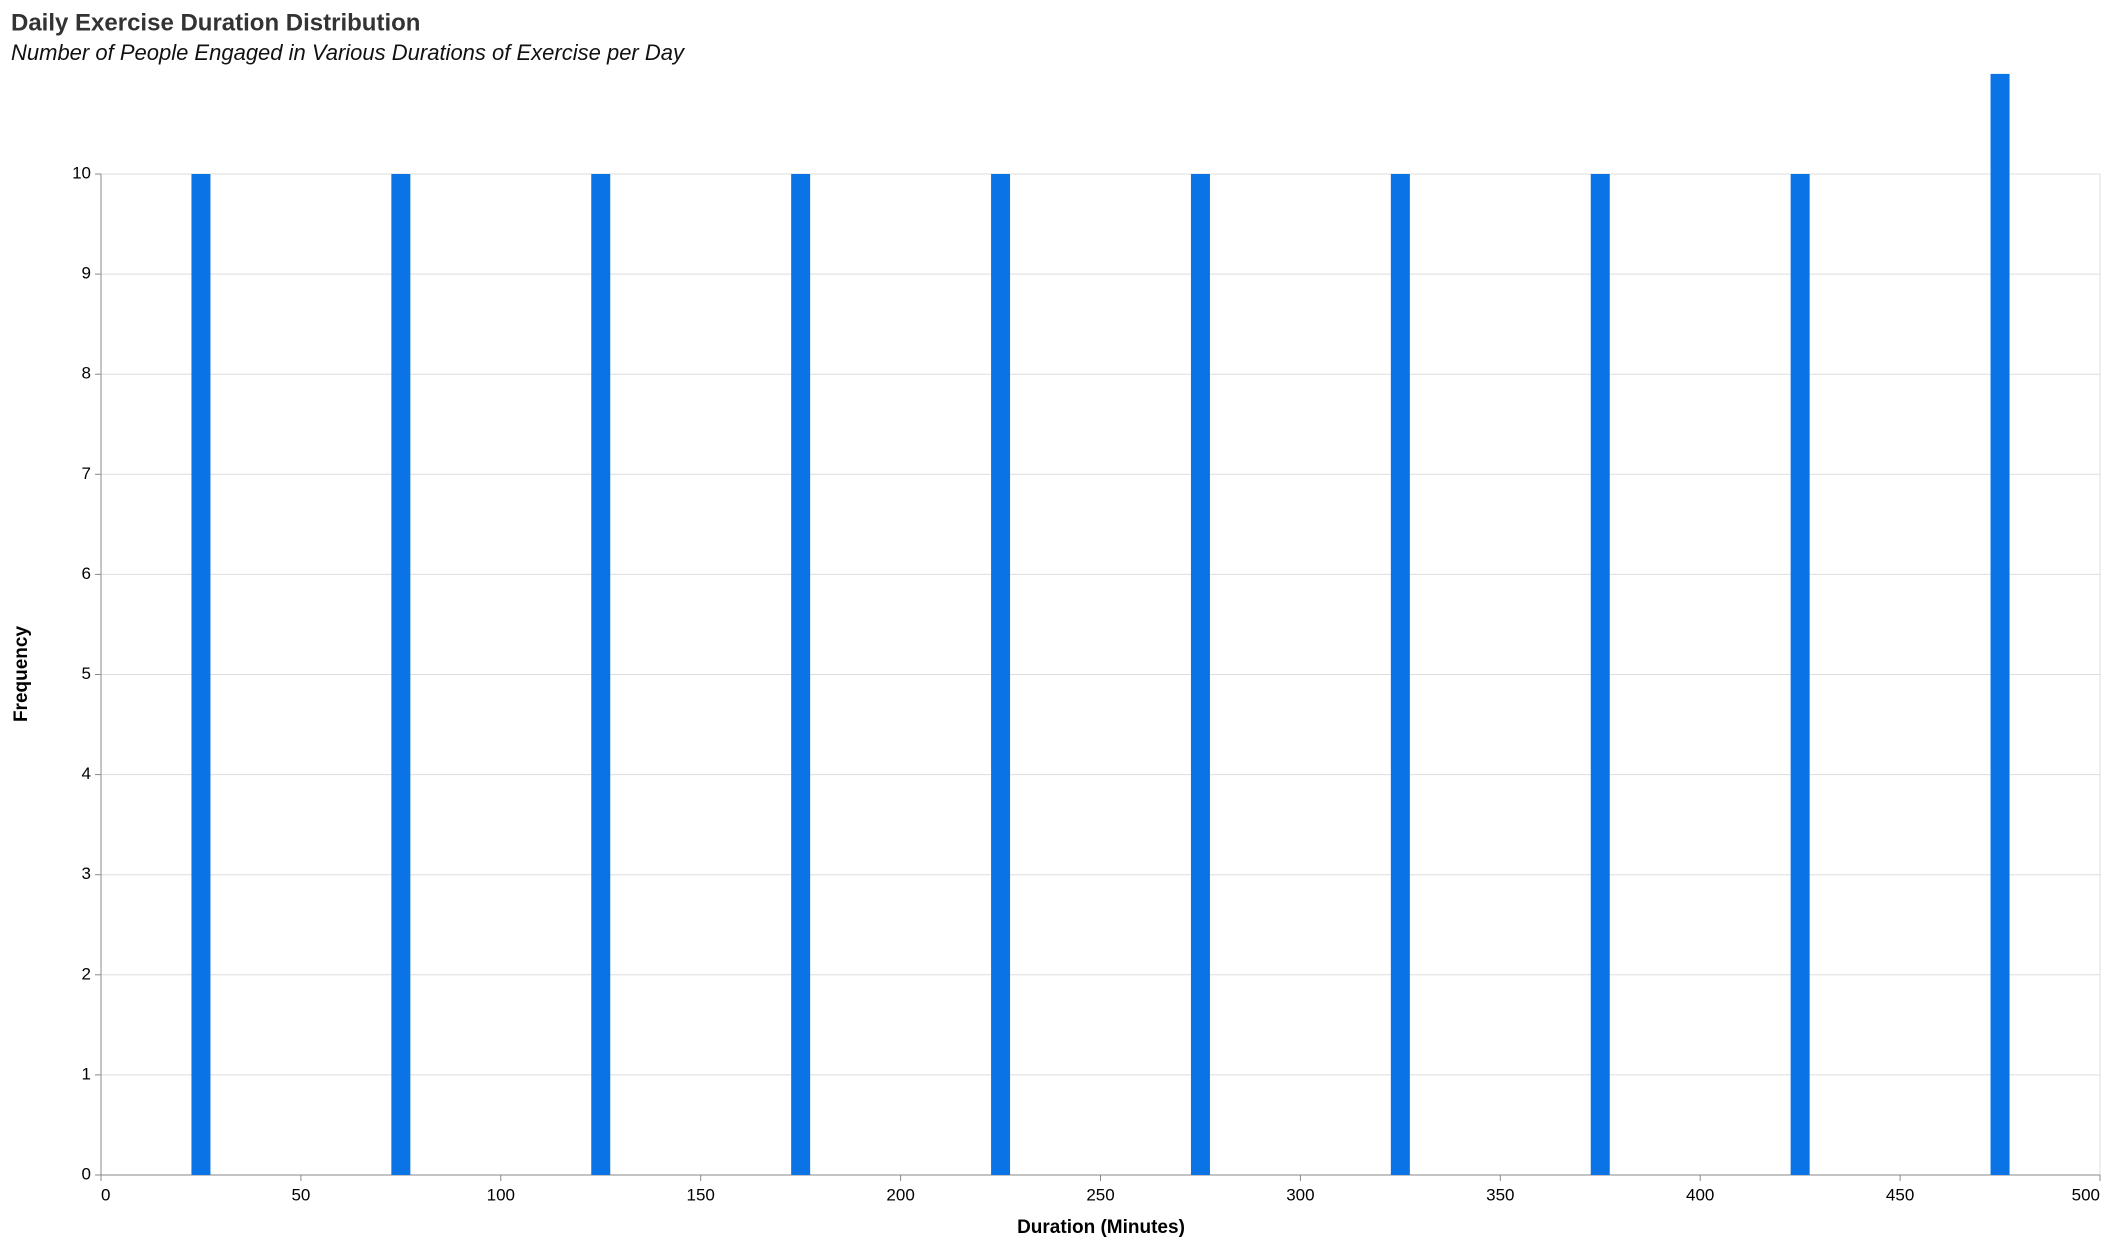 This screenshot has width=2112, height=1253. Describe the element at coordinates (1300, 1194) in the screenshot. I see `x-tick-label: 300` at that location.